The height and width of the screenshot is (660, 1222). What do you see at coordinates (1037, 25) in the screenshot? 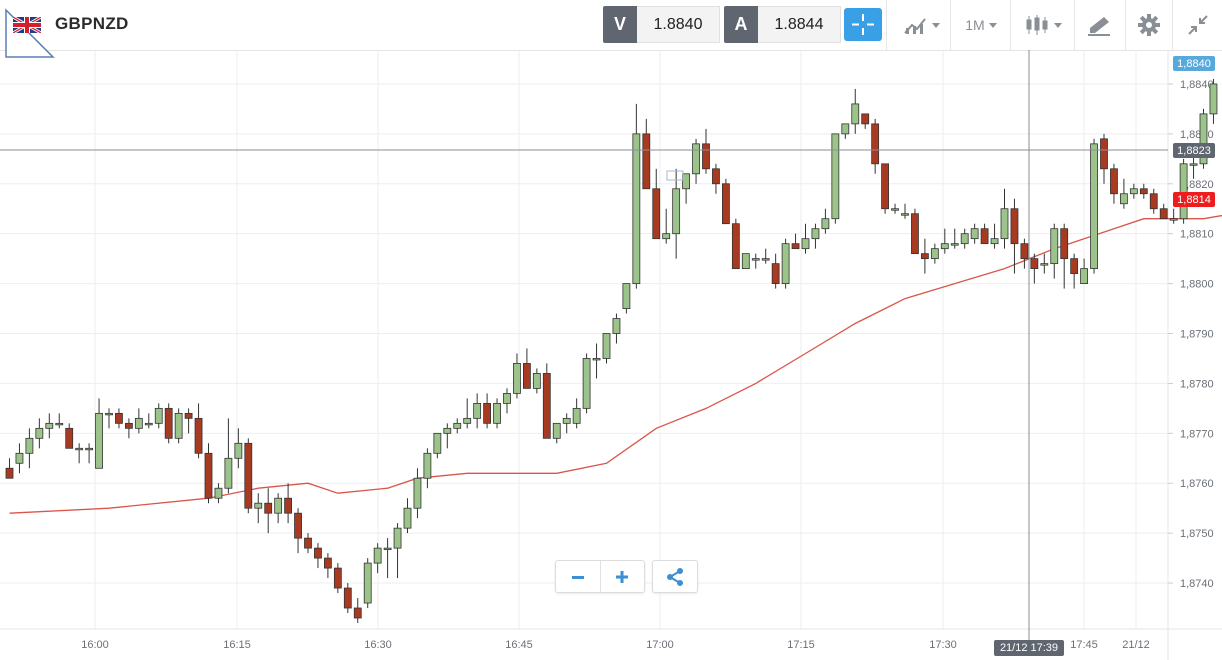
I see `candles-icon` at bounding box center [1037, 25].